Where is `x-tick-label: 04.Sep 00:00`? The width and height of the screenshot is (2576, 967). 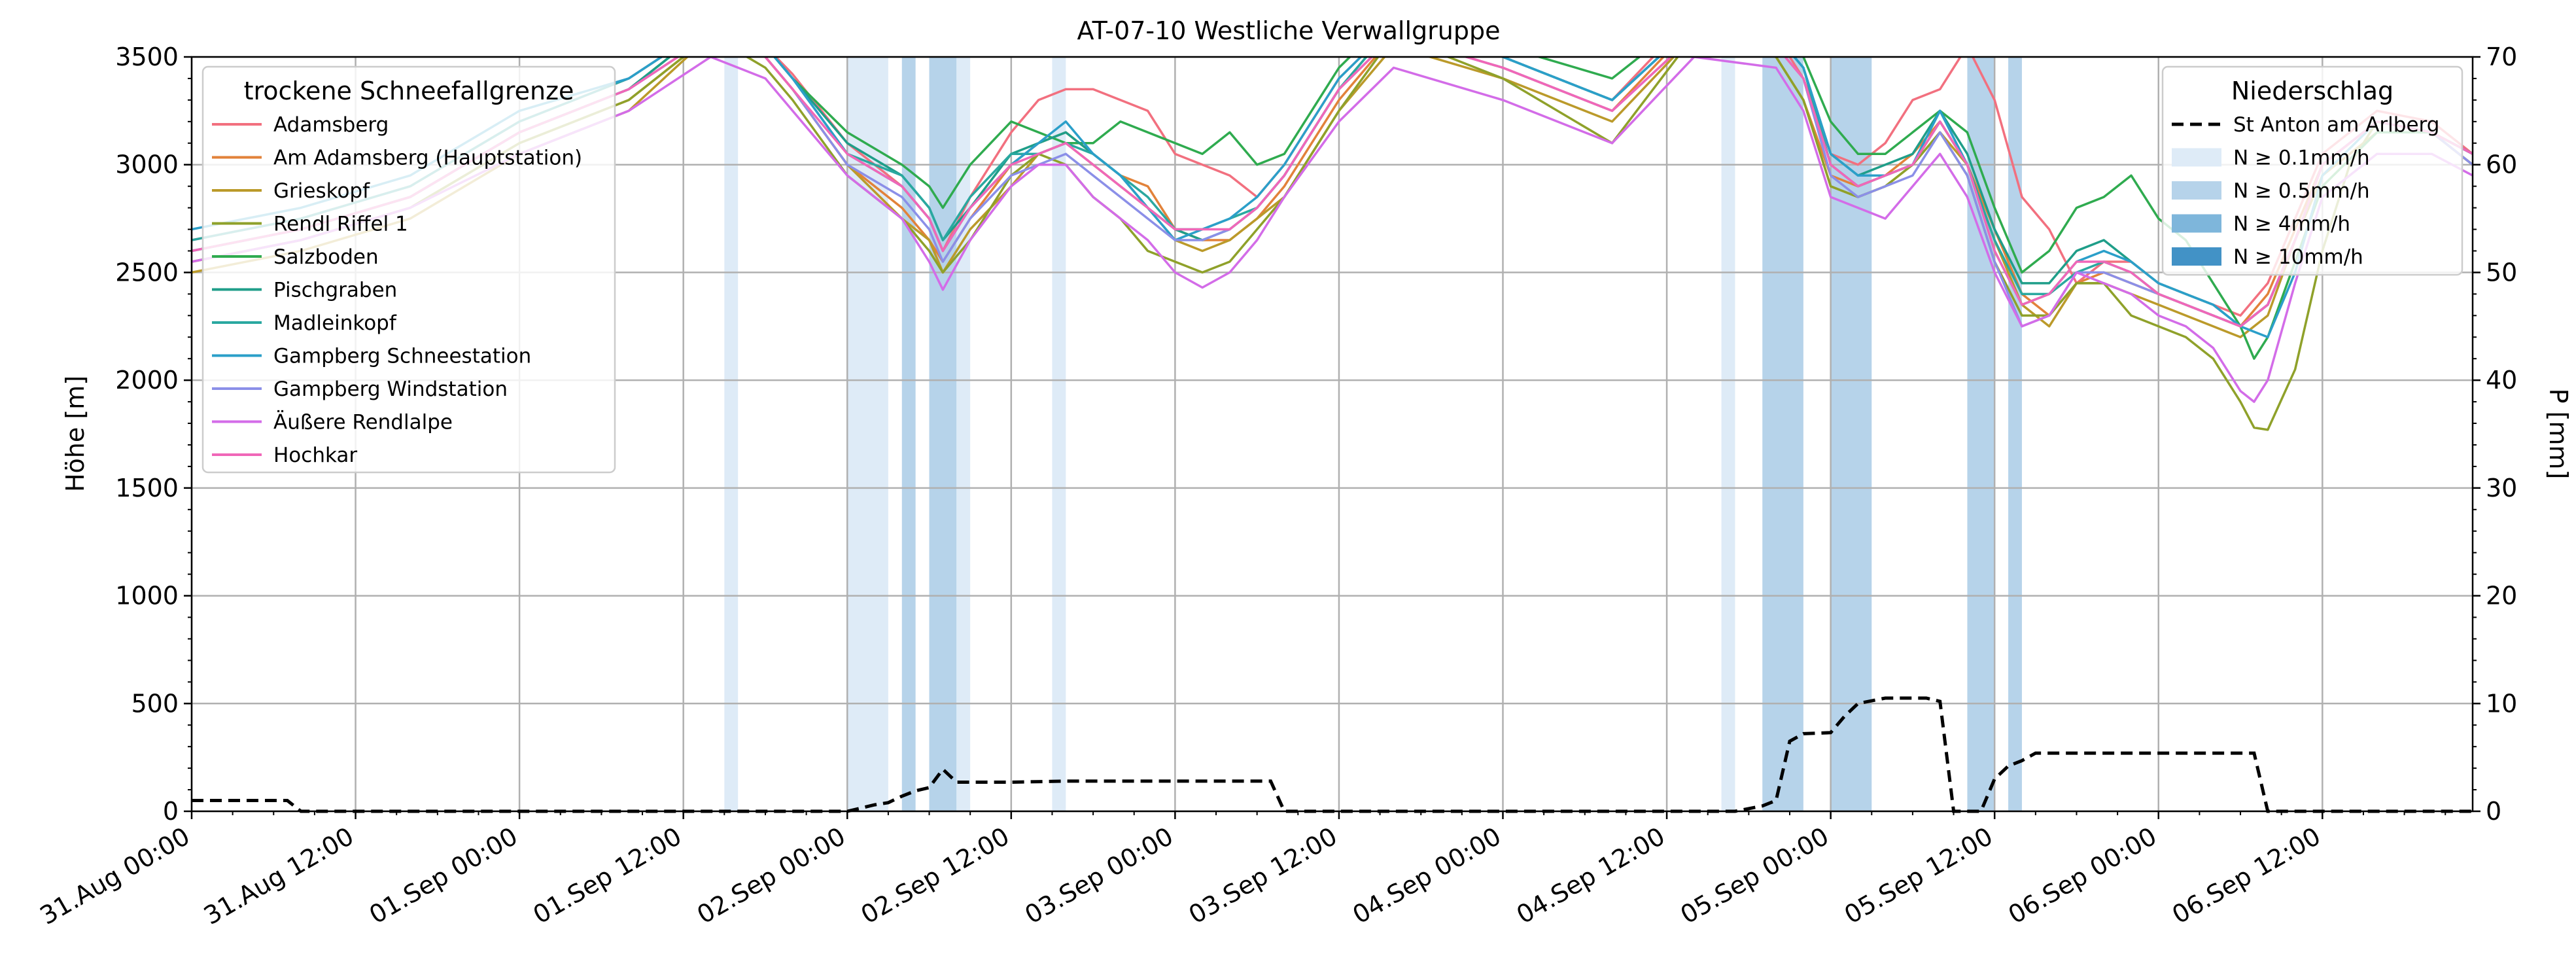
x-tick-label: 04.Sep 00:00 is located at coordinates (1427, 876).